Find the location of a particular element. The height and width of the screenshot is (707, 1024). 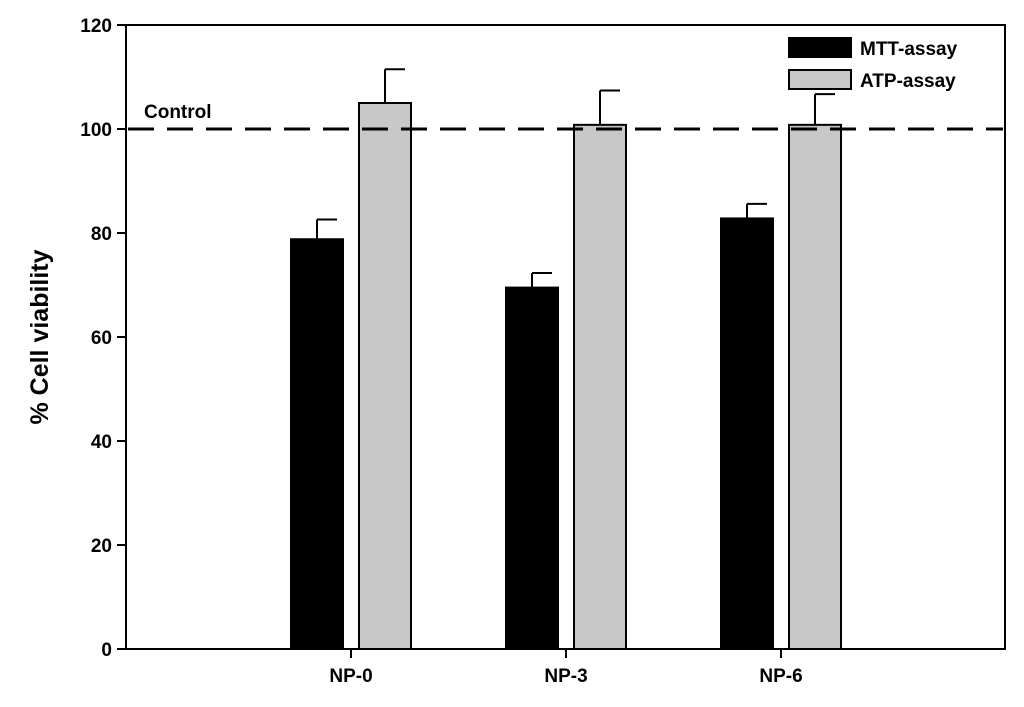

y-tick-label: 60 is located at coordinates (101, 338).